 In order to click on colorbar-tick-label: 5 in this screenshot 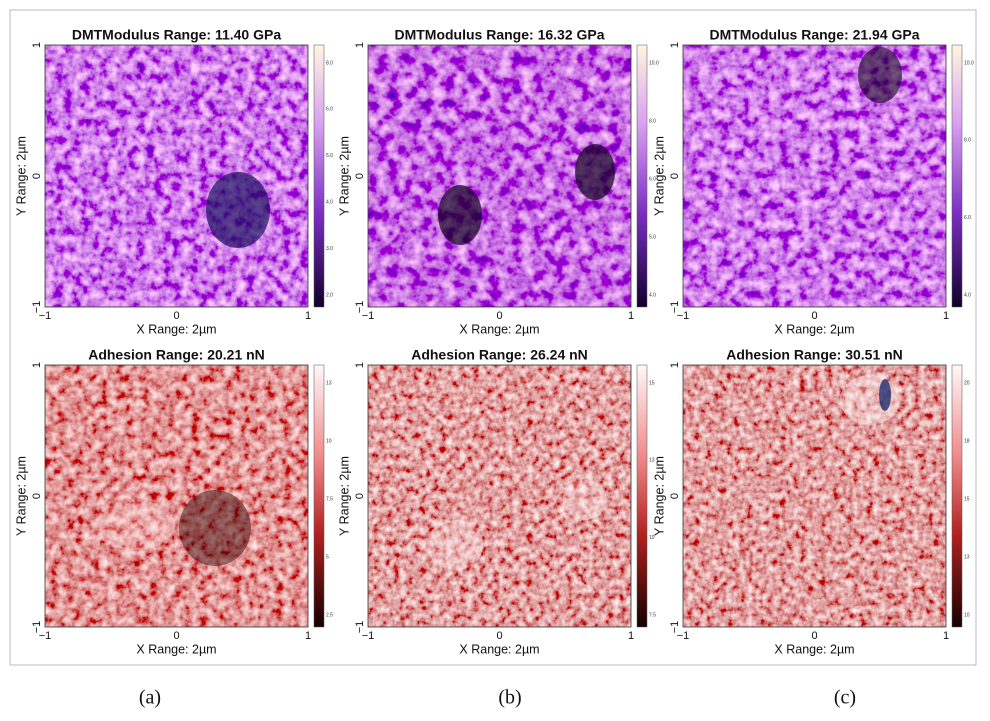, I will do `click(327, 557)`.